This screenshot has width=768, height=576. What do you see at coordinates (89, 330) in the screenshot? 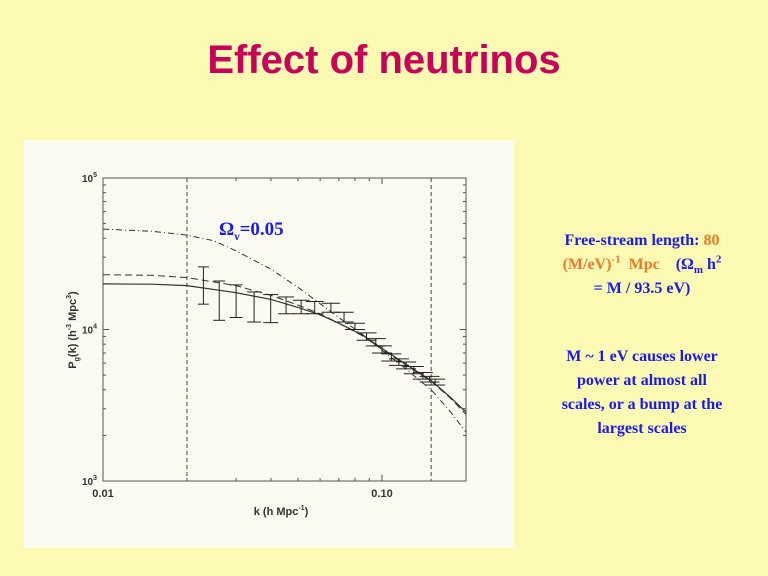
I see `y-tick-label: 10⁴` at bounding box center [89, 330].